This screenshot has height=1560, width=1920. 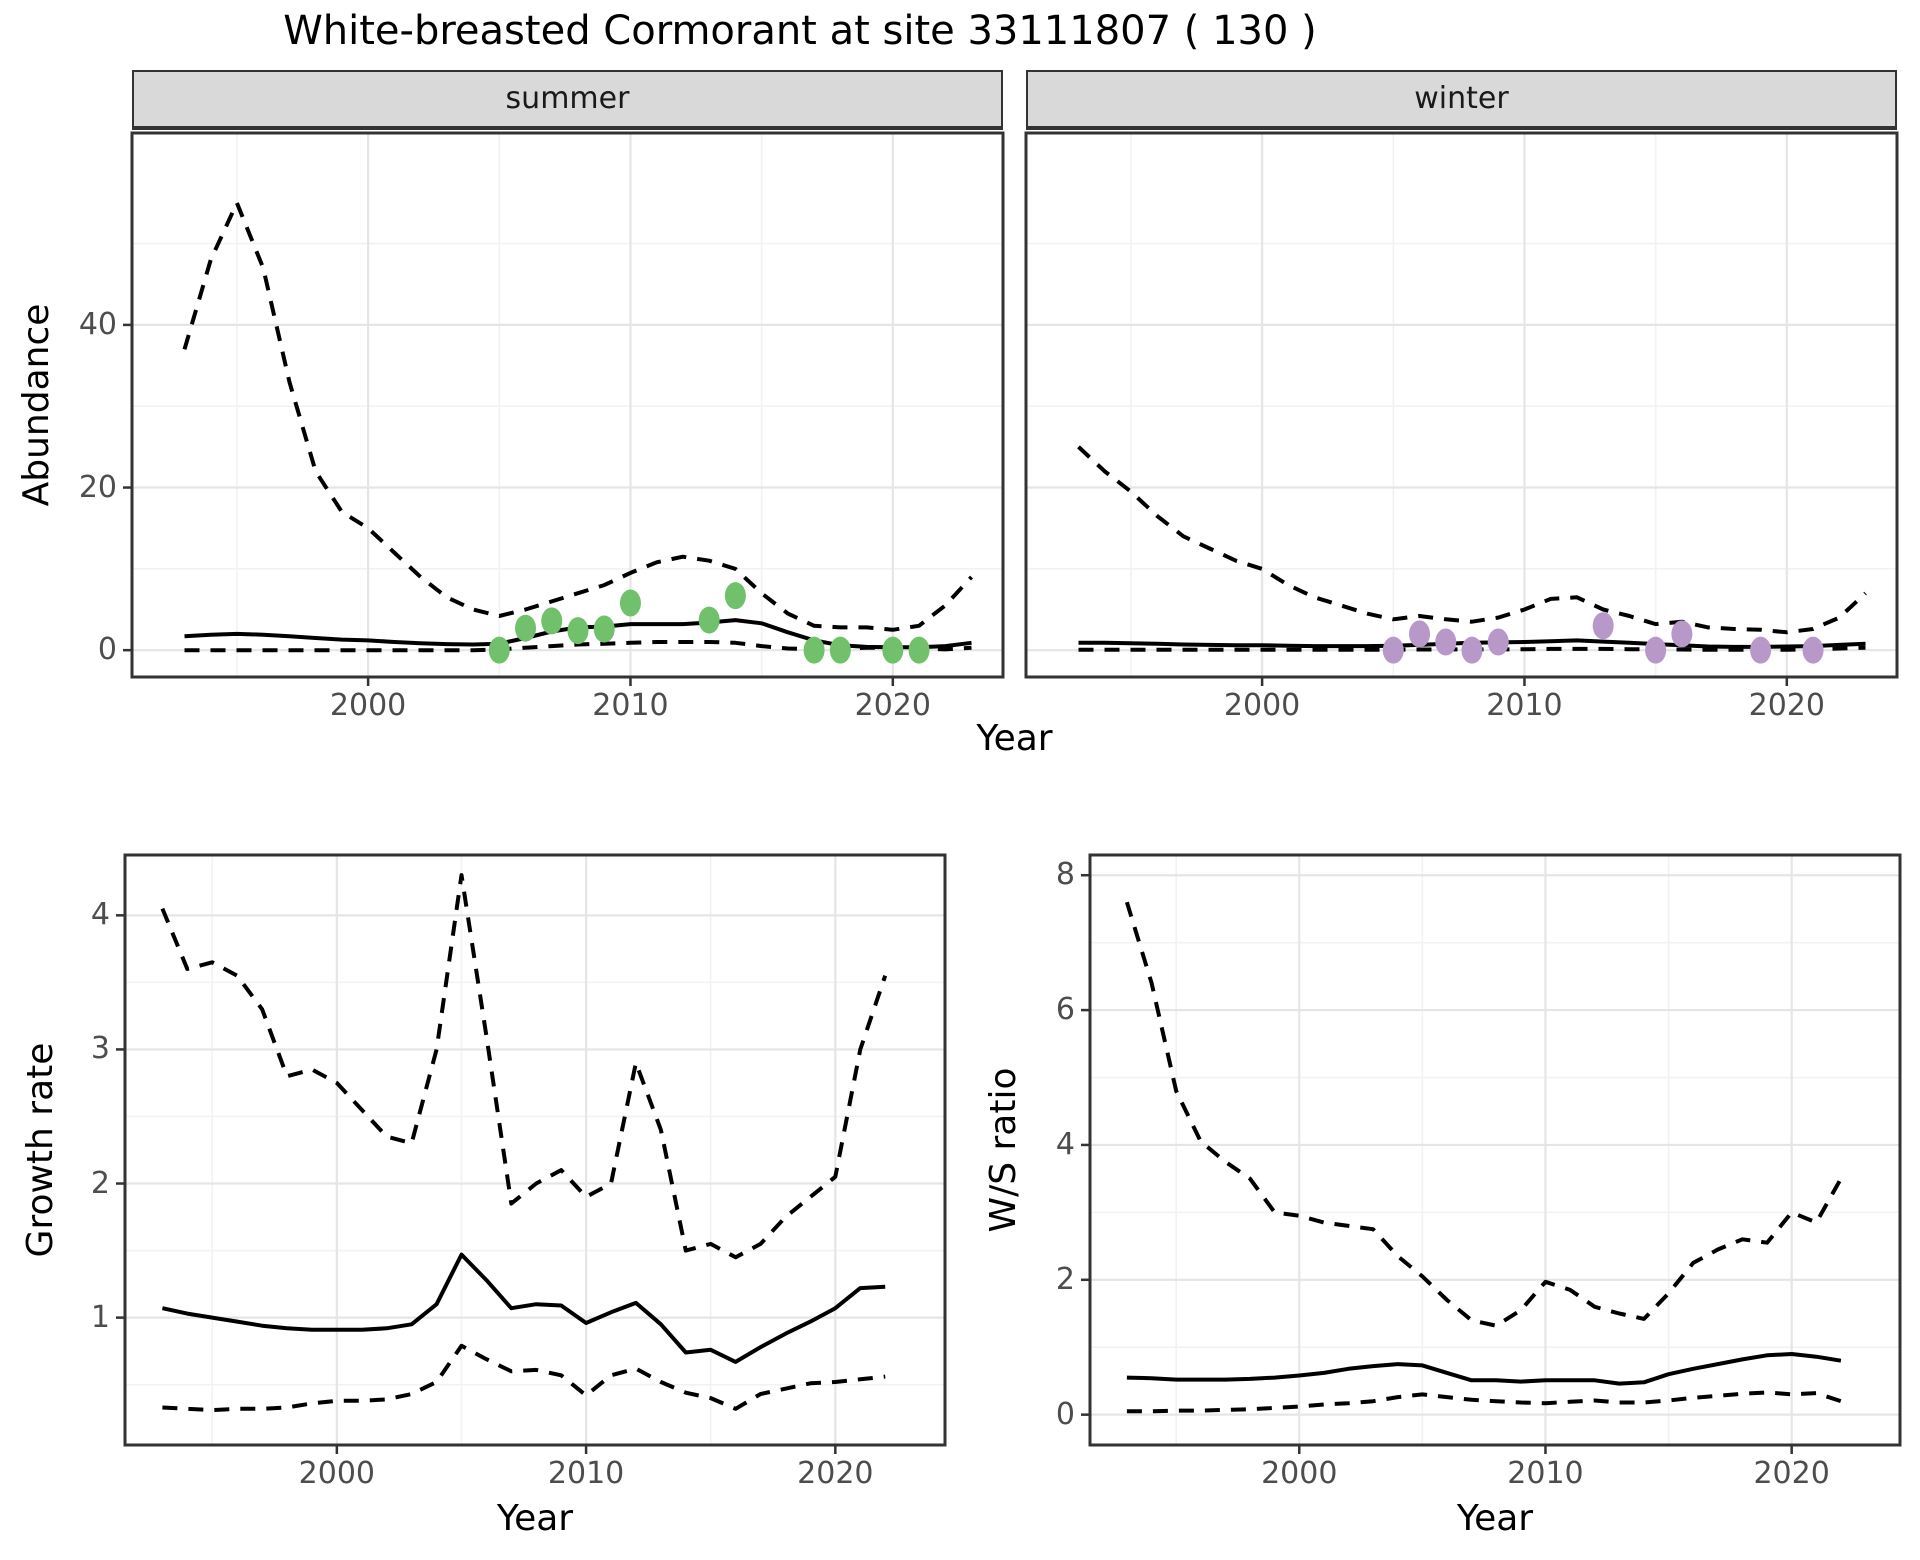 I want to click on facet-strip-summer: summer, so click(x=567, y=100).